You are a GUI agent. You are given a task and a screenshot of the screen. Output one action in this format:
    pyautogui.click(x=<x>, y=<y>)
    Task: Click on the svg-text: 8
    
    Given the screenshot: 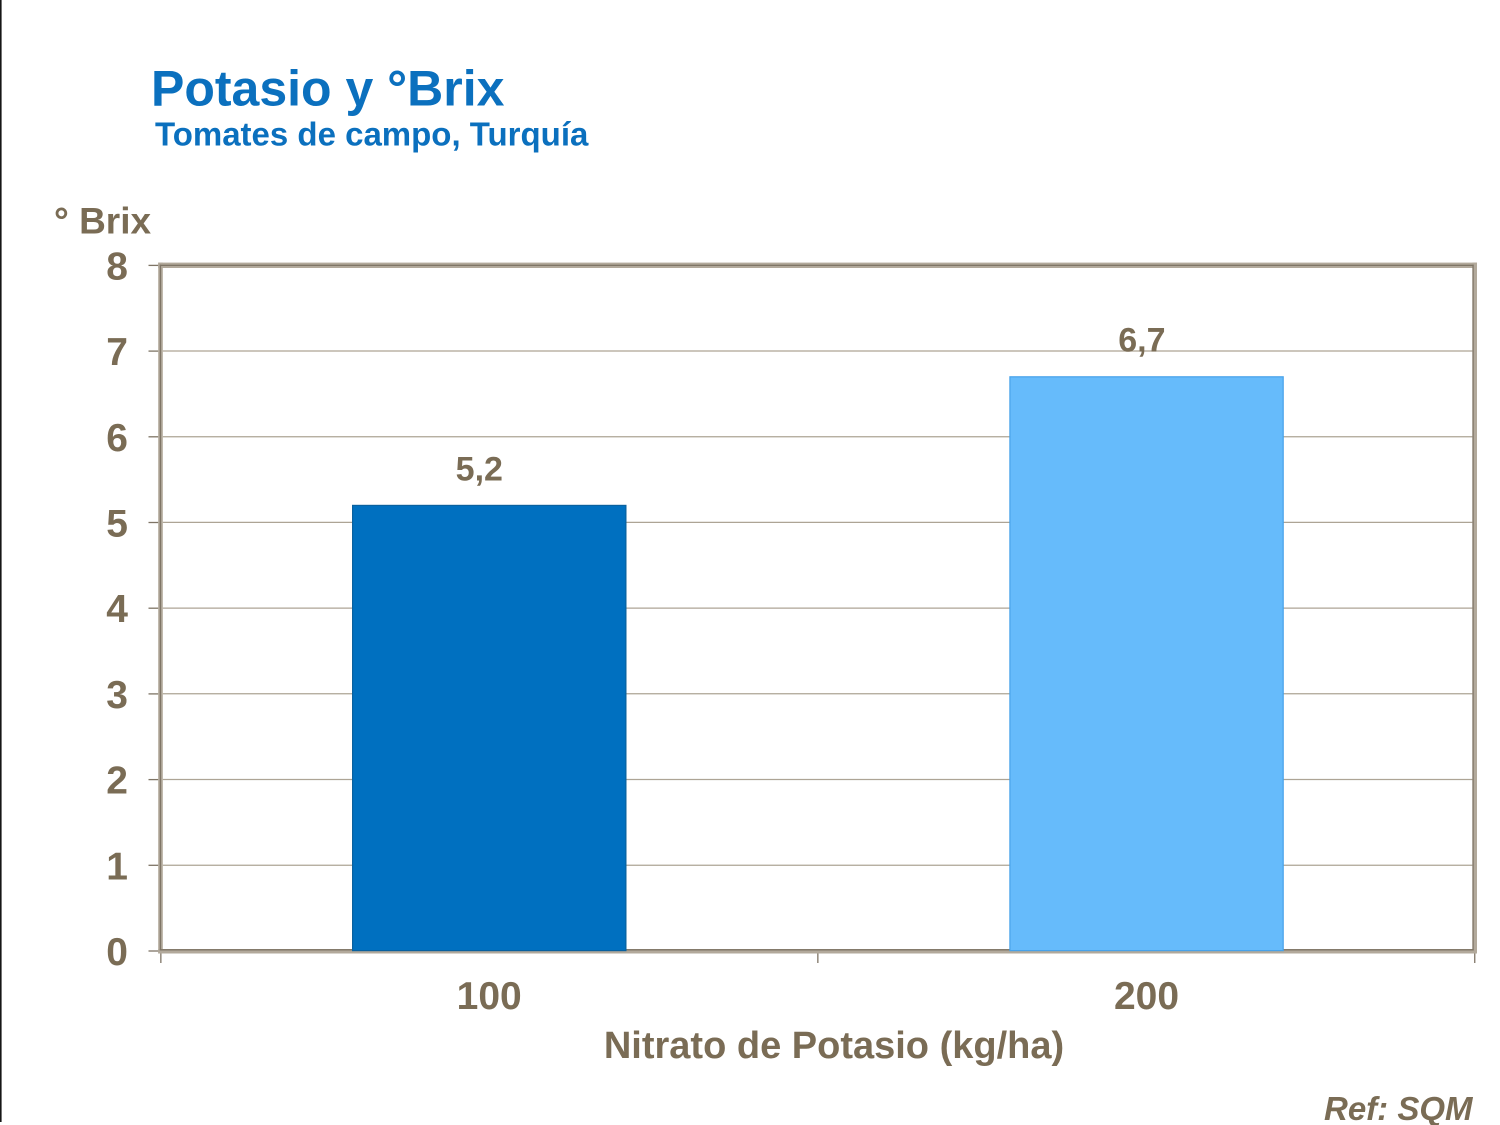 What is the action you would take?
    pyautogui.click(x=117, y=266)
    